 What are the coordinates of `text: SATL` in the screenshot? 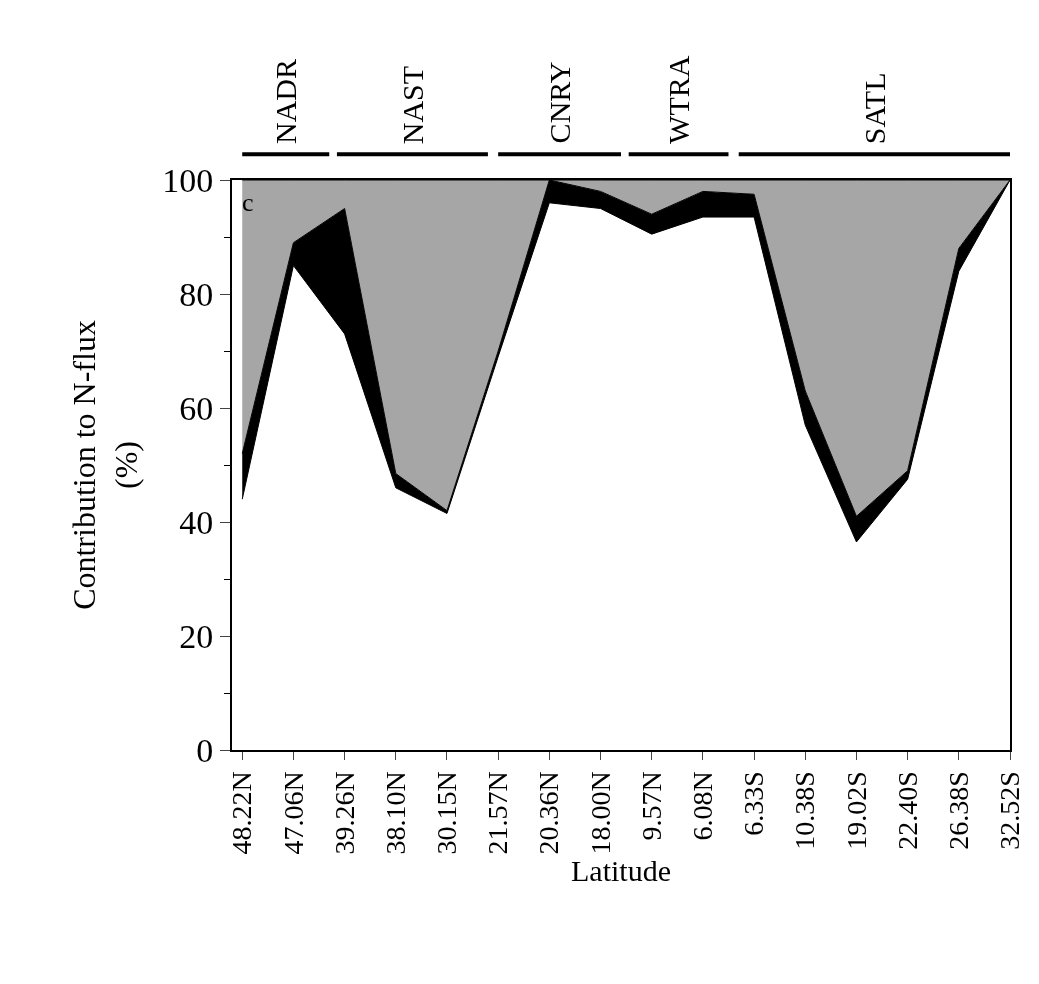 It's located at (874, 108).